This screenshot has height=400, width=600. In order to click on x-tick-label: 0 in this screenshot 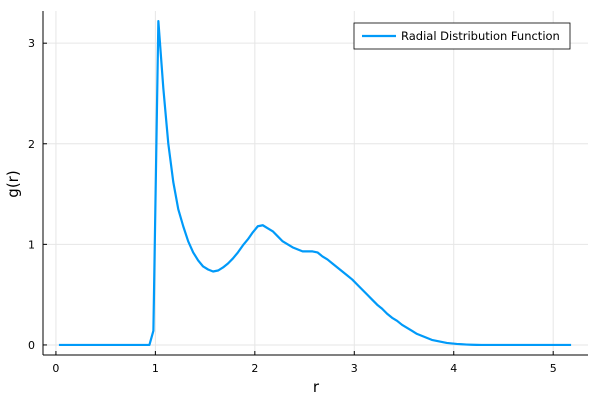, I will do `click(55, 368)`.